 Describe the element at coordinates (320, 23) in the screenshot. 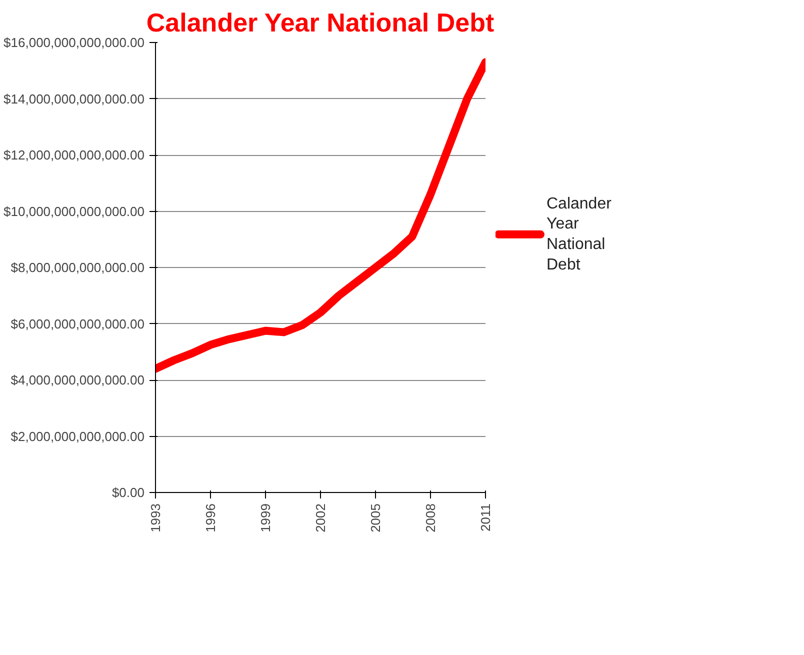

I see `chart-title: Calander Year National Debt` at that location.